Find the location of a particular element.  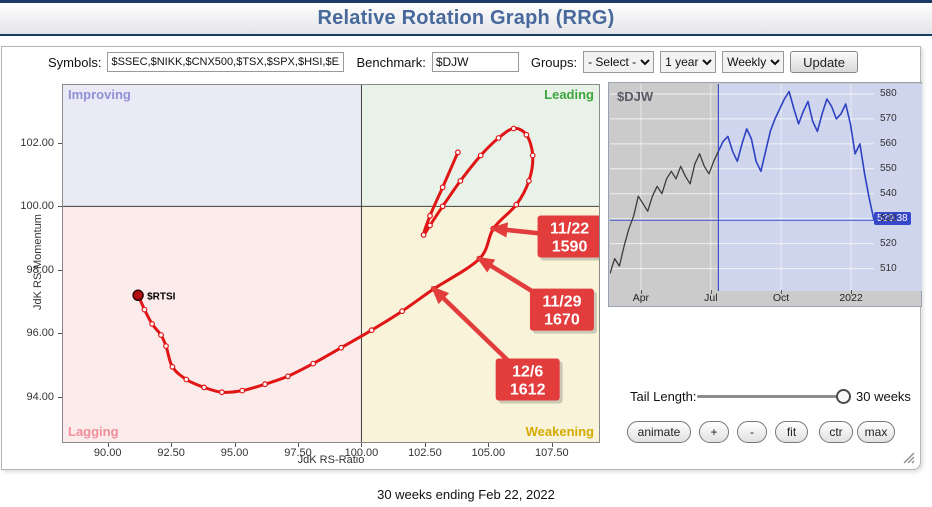

djw-y-tick-label: 580 is located at coordinates (888, 93).